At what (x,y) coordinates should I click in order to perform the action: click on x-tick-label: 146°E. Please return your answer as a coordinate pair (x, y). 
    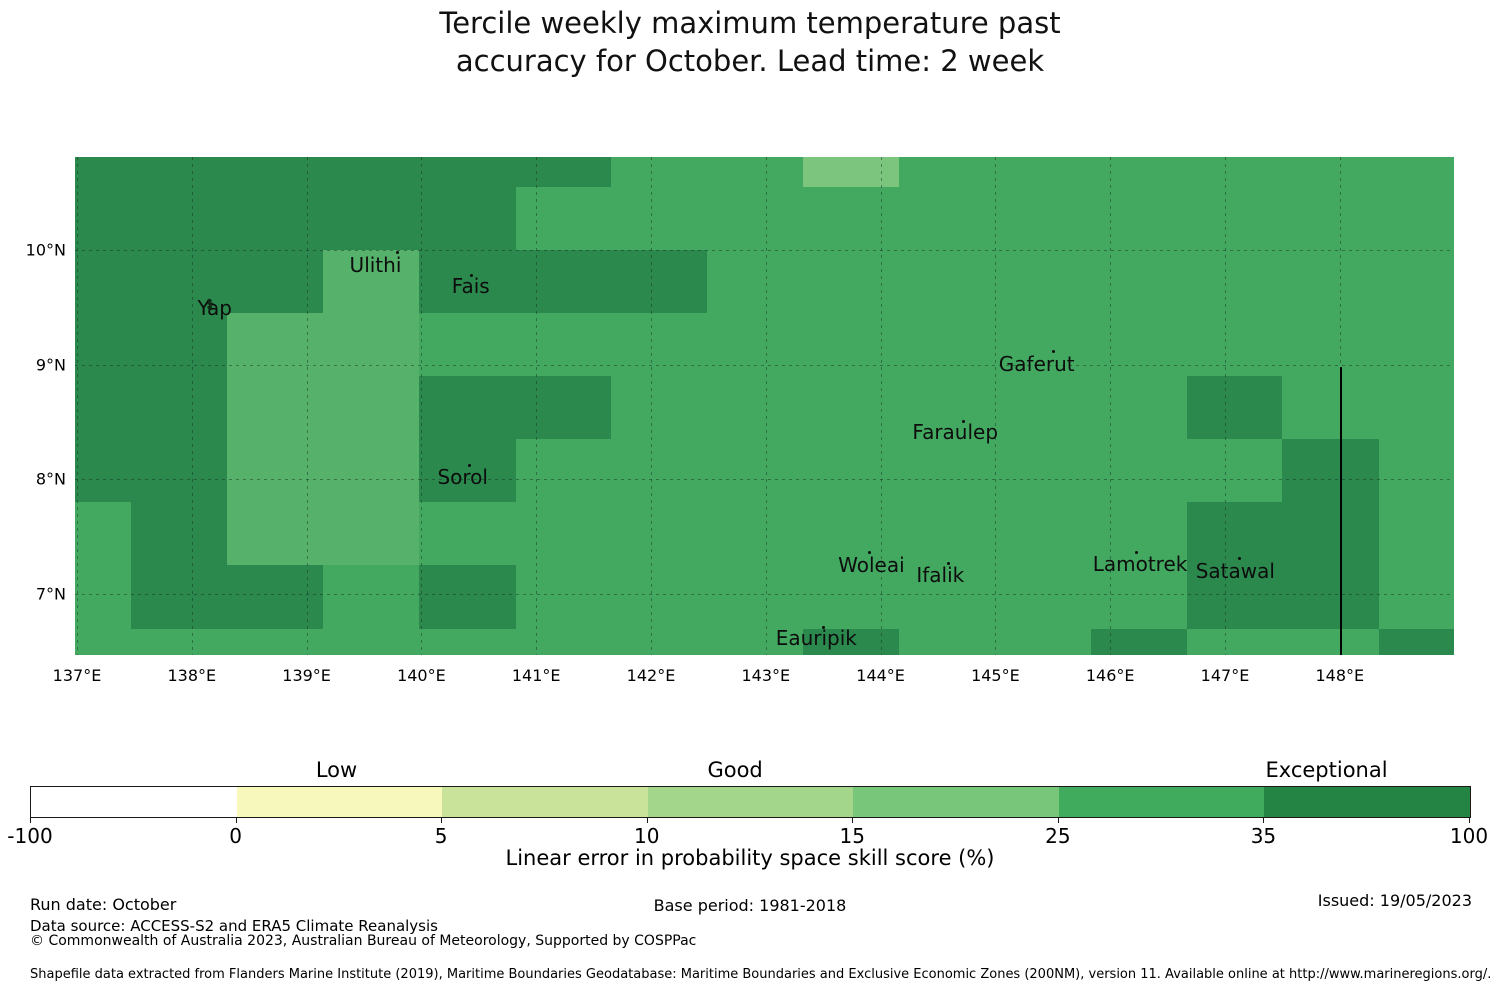
    Looking at the image, I should click on (1110, 675).